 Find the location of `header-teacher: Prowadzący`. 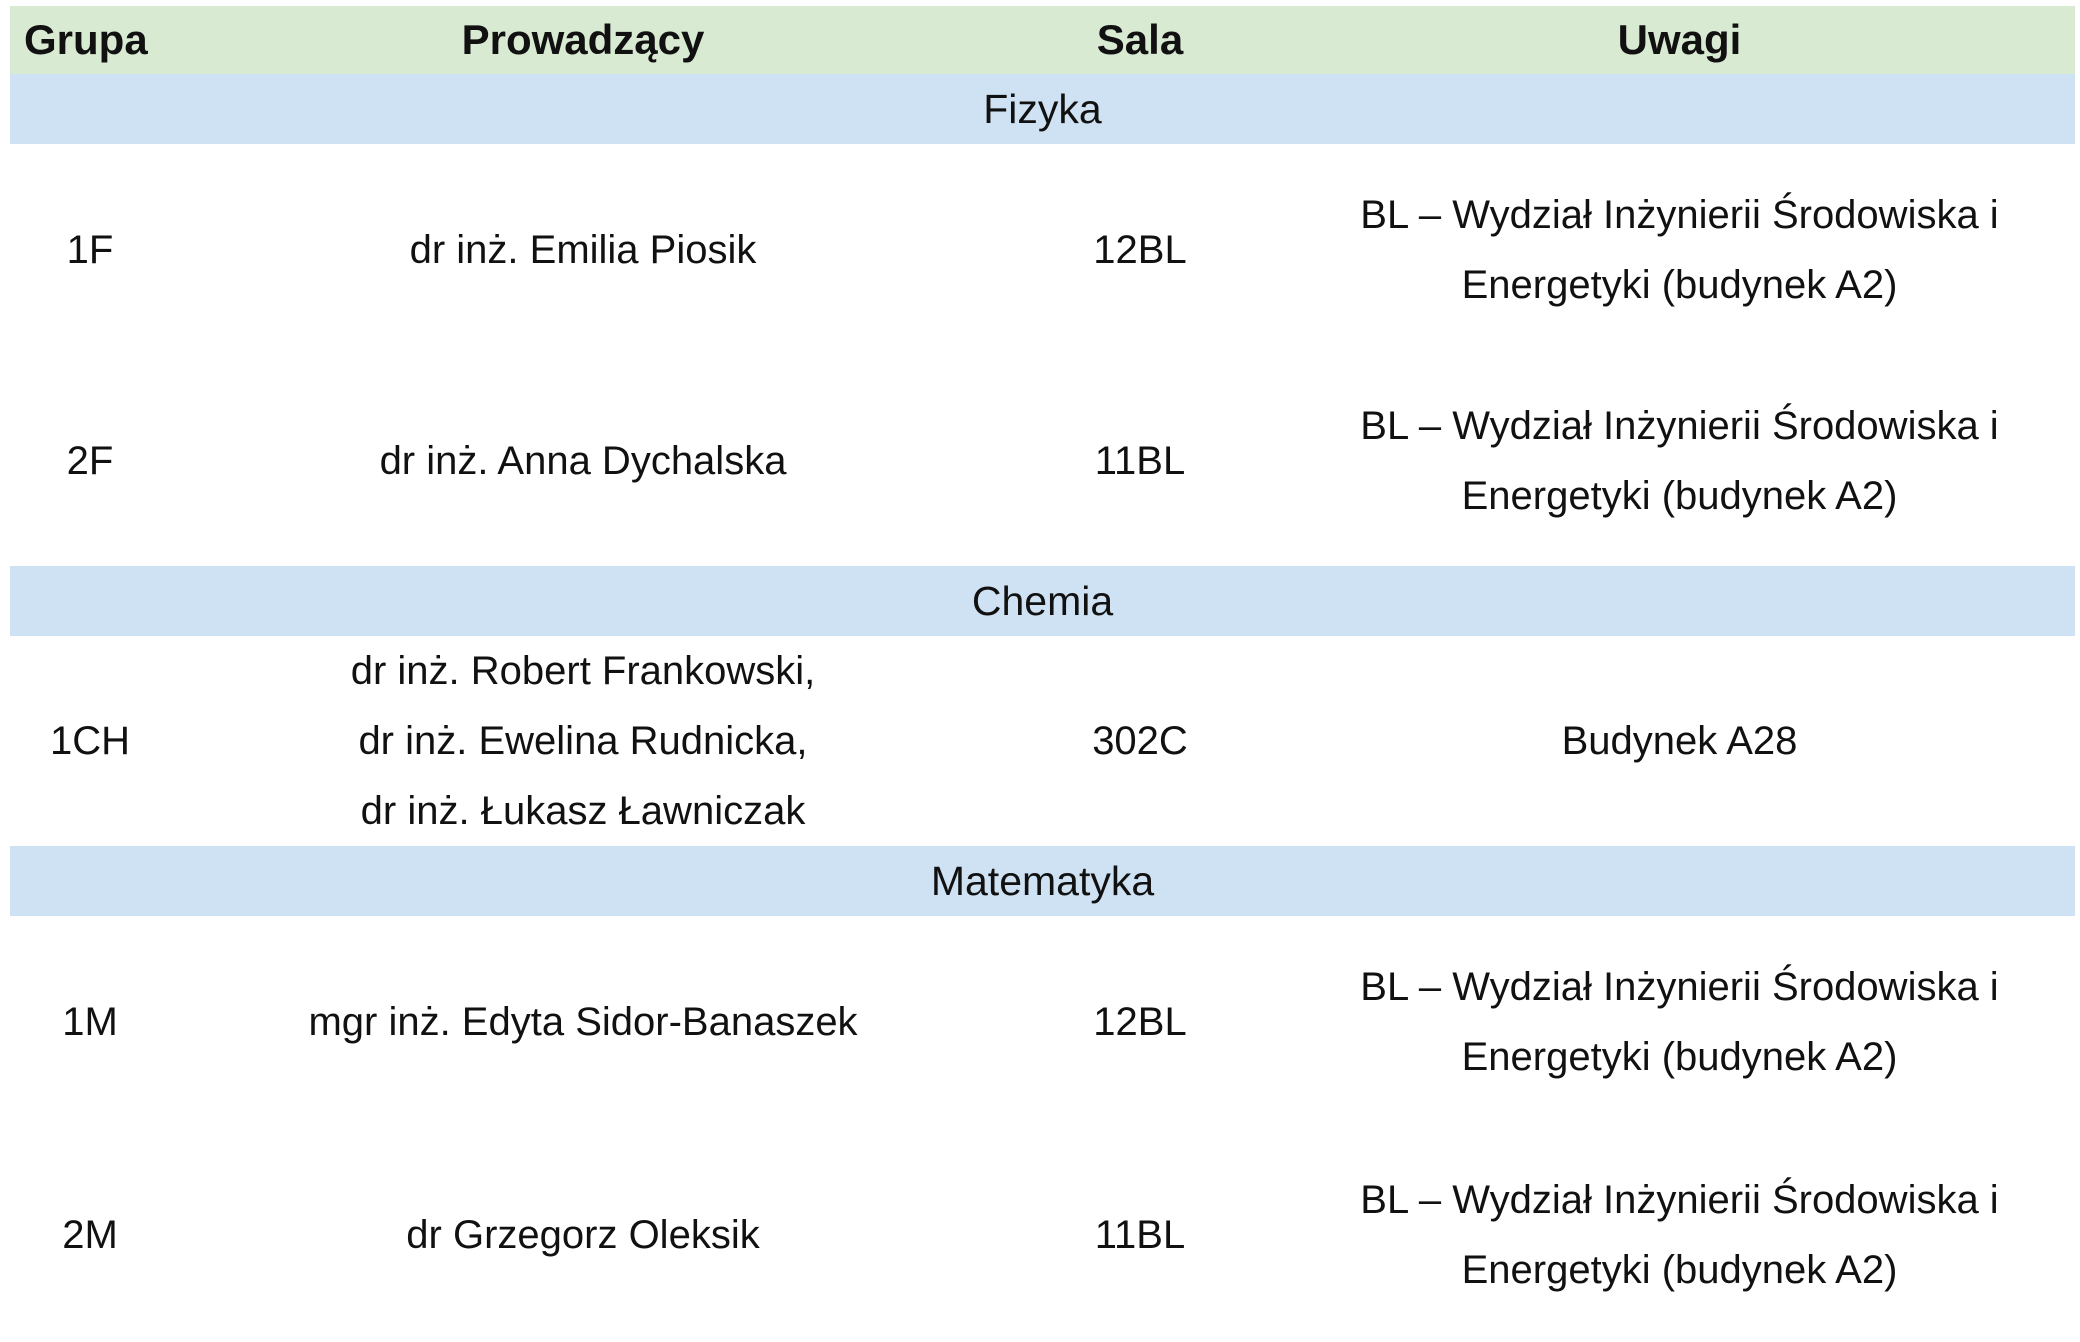

header-teacher: Prowadzący is located at coordinates (583, 39).